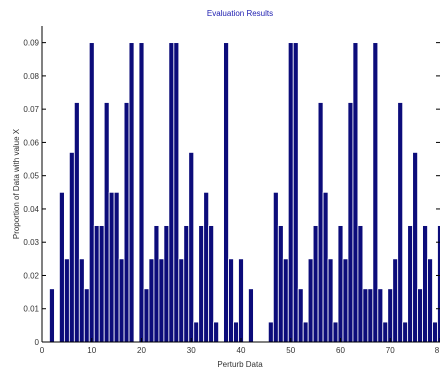 This screenshot has height=370, width=440. Describe the element at coordinates (31, 43) in the screenshot. I see `y-tick-label: 0.09` at that location.